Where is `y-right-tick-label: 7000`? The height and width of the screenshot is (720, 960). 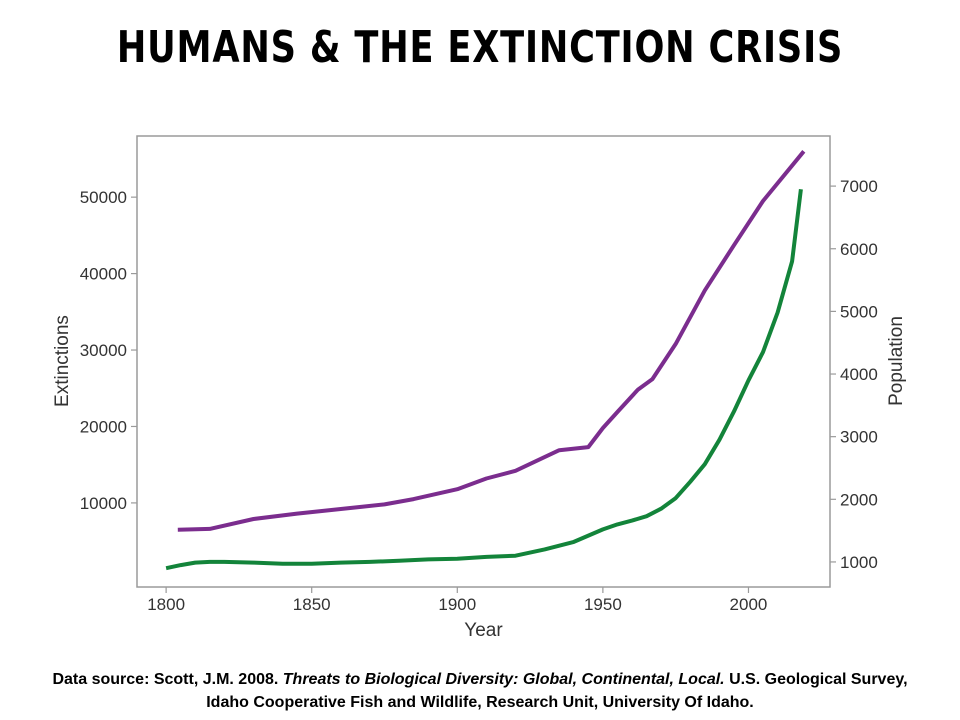 y-right-tick-label: 7000 is located at coordinates (859, 186).